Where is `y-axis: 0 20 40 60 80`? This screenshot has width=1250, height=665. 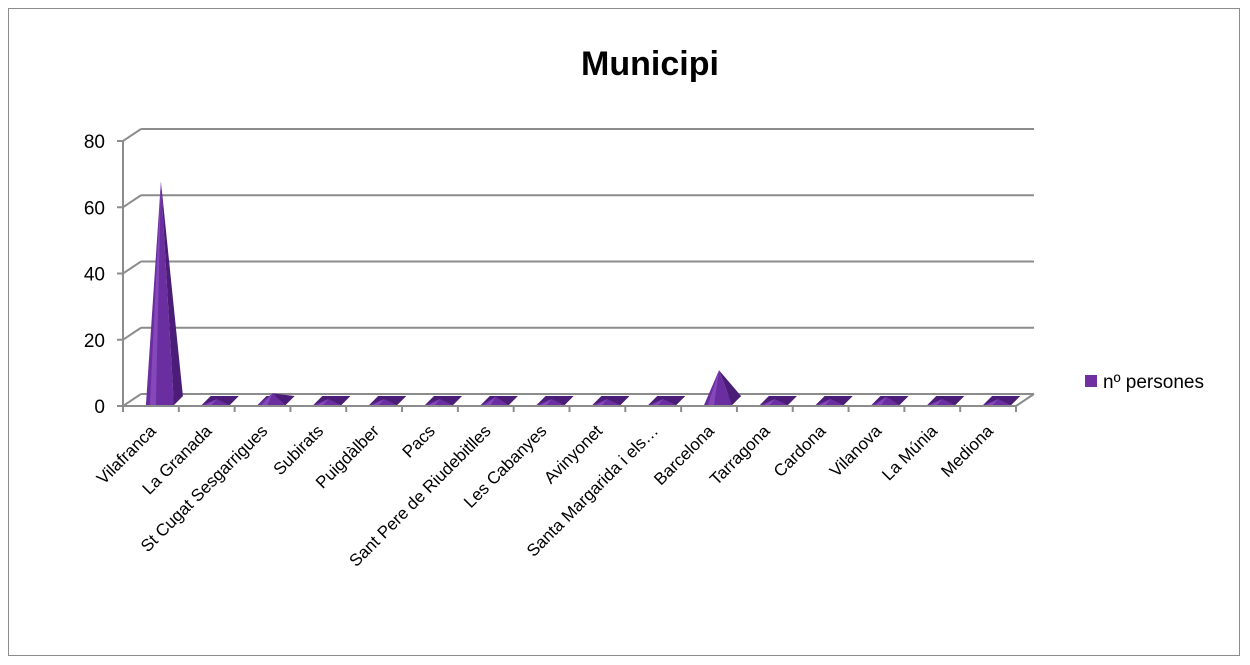
y-axis: 0 20 40 60 80 is located at coordinates (104, 275).